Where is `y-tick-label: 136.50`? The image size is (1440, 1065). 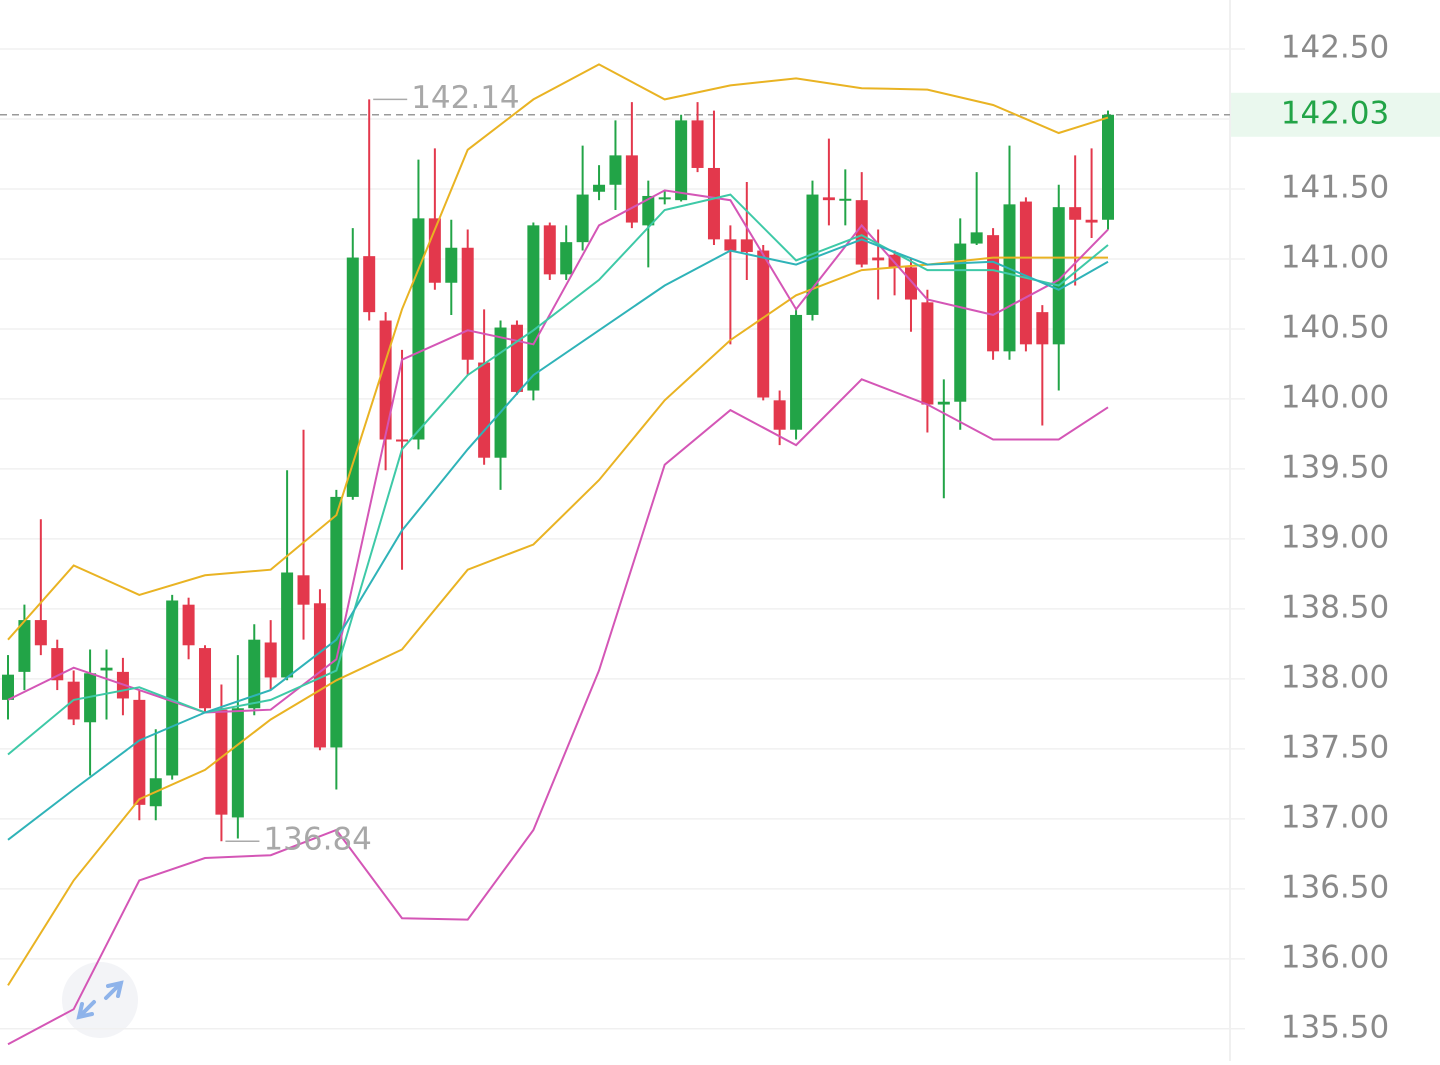 y-tick-label: 136.50 is located at coordinates (1335, 887).